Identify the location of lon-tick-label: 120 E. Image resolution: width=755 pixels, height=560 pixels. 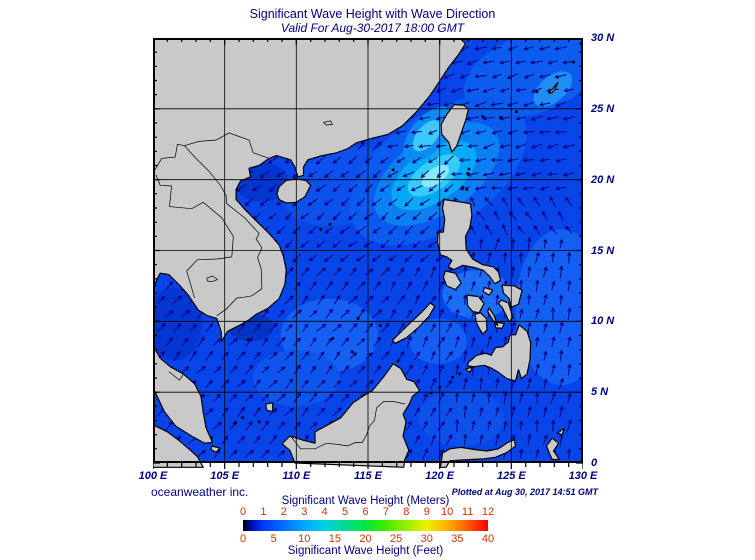
(440, 476).